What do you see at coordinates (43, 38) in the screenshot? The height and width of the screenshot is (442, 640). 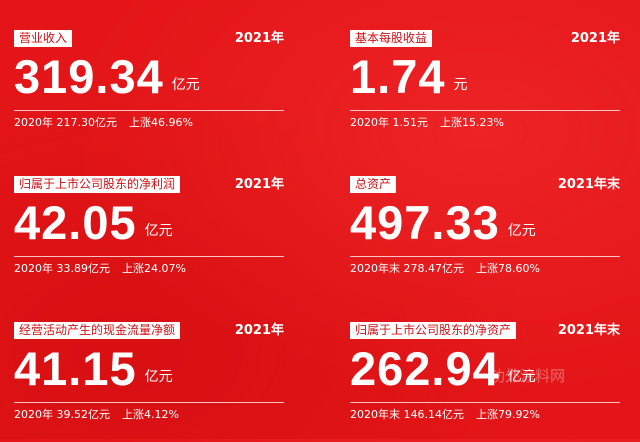 I see `stat-label: 营业收入` at bounding box center [43, 38].